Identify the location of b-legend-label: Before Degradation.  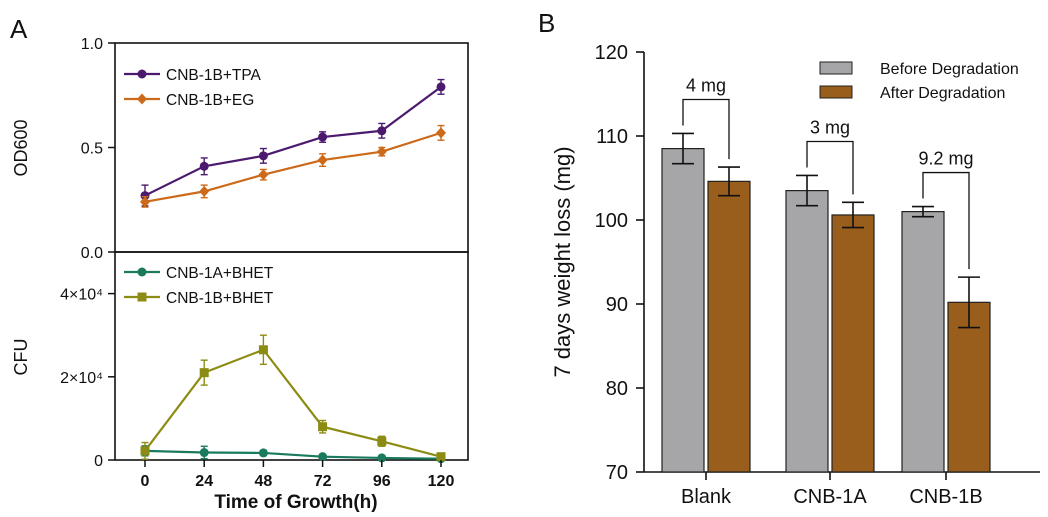
(949, 69).